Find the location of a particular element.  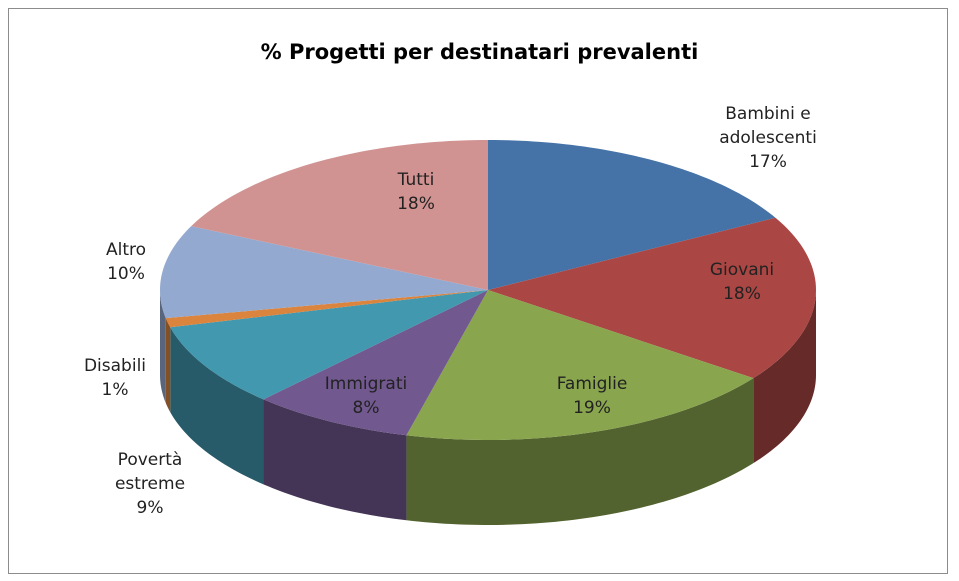

category-label: Altro is located at coordinates (126, 250).